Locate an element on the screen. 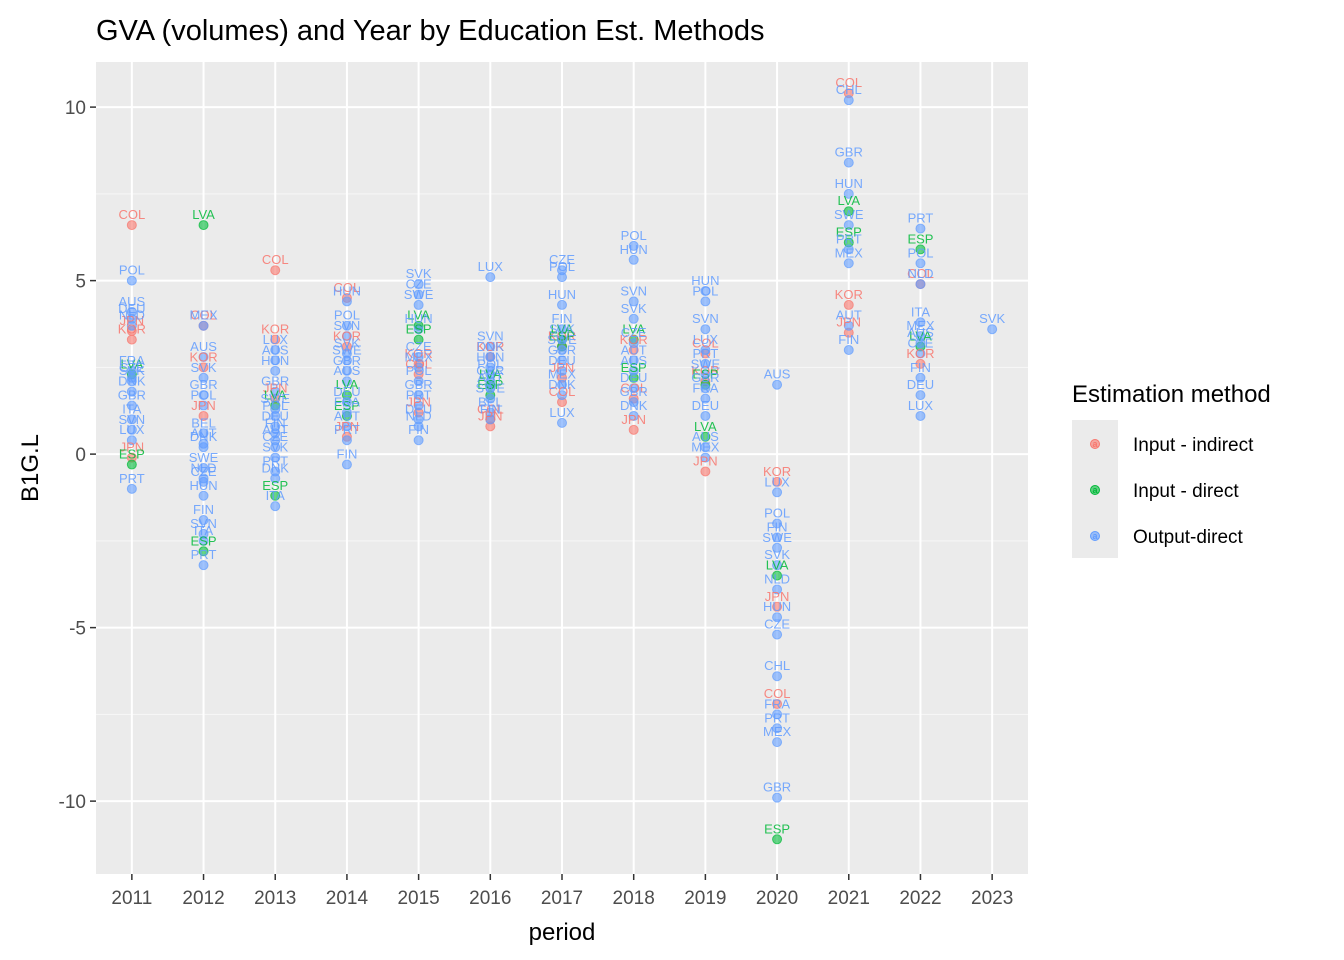 This screenshot has height=960, width=1344. point-label: BEL is located at coordinates (490, 401).